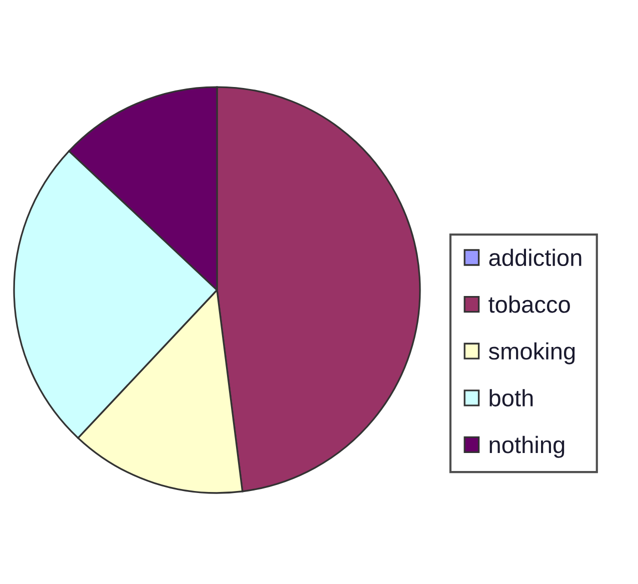  Describe the element at coordinates (531, 353) in the screenshot. I see `legend-label: smoking` at that location.